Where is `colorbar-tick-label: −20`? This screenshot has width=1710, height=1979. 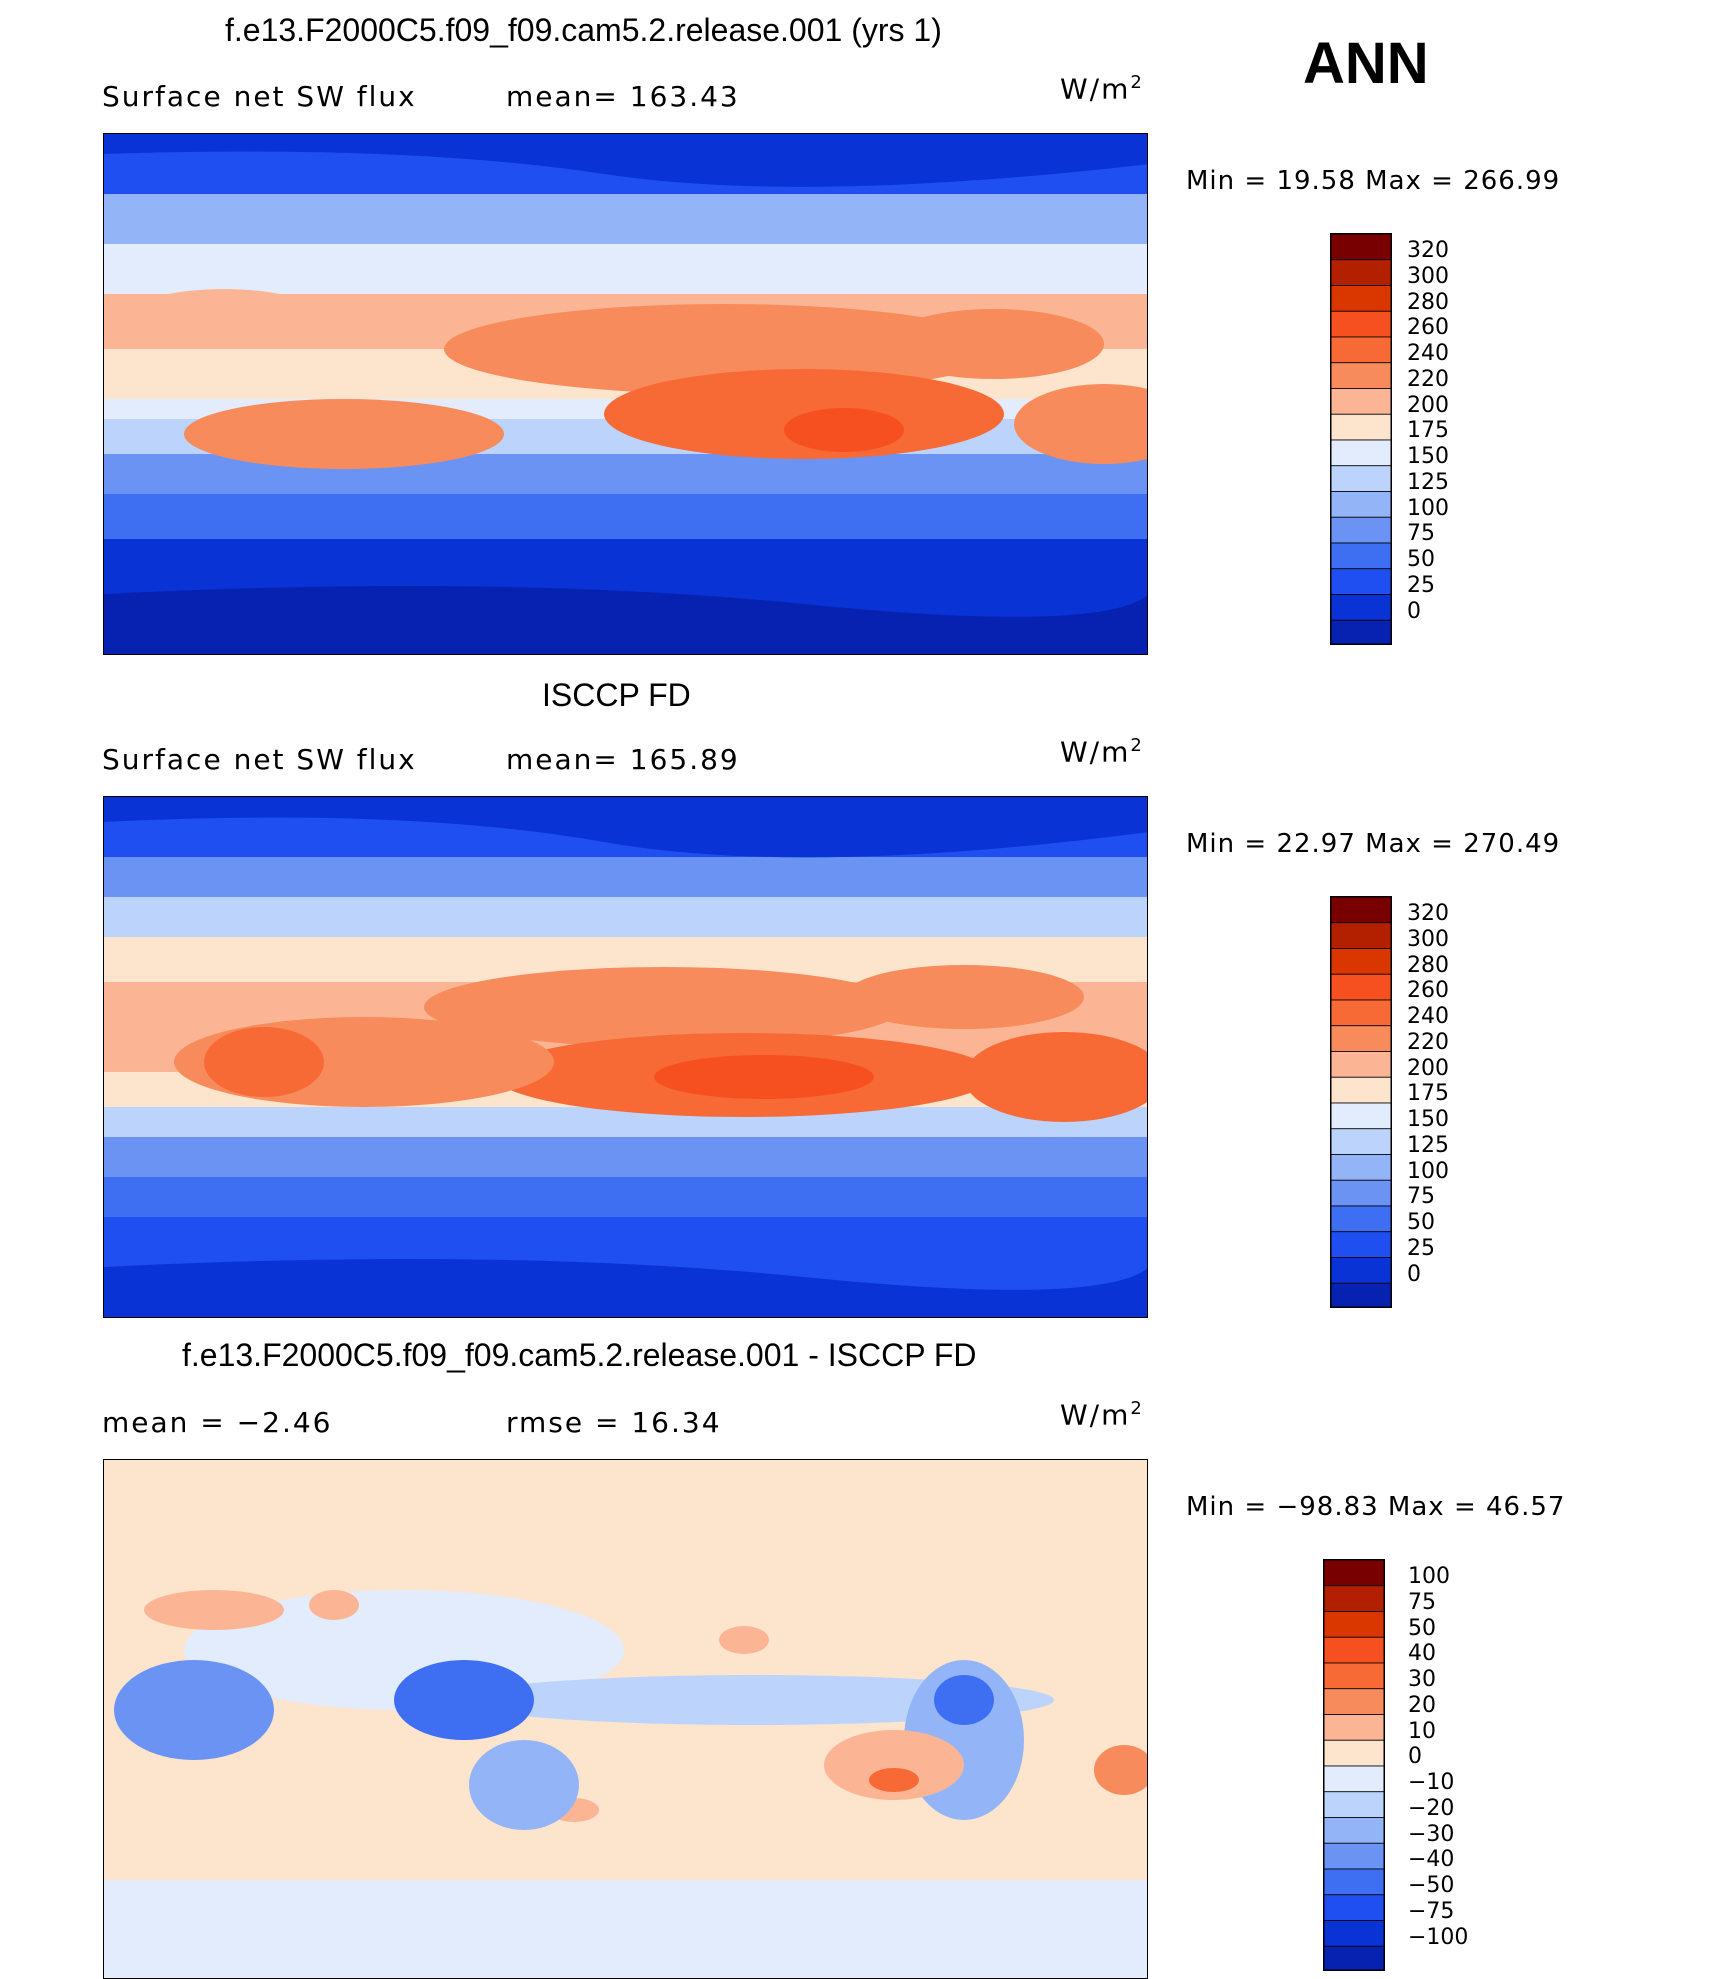 colorbar-tick-label: −20 is located at coordinates (1431, 1808).